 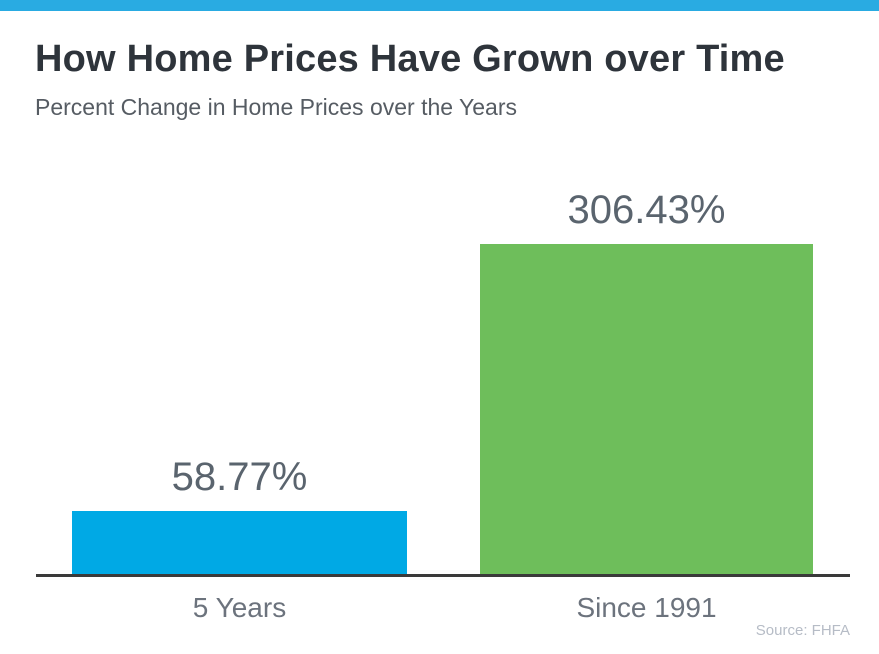 What do you see at coordinates (646, 210) in the screenshot?
I see `bar-value-label: 306.43%` at bounding box center [646, 210].